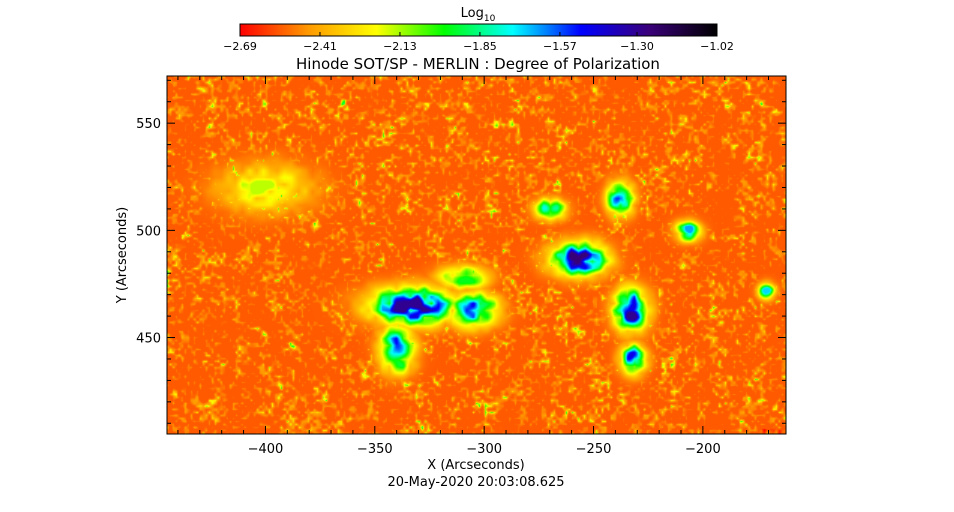 This screenshot has height=512, width=954. Describe the element at coordinates (148, 339) in the screenshot. I see `y-tick-label: 450` at that location.